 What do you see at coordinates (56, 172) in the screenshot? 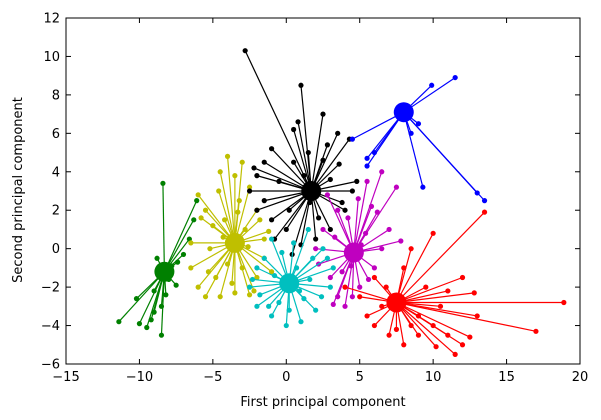
I see `y-tick-label: 4` at bounding box center [56, 172].